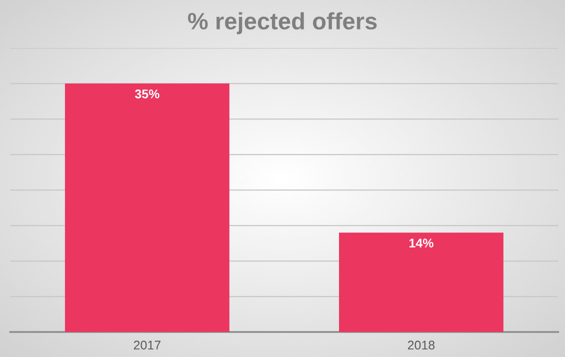 This screenshot has height=357, width=565. Describe the element at coordinates (147, 345) in the screenshot. I see `x-tick-label: 2017` at that location.